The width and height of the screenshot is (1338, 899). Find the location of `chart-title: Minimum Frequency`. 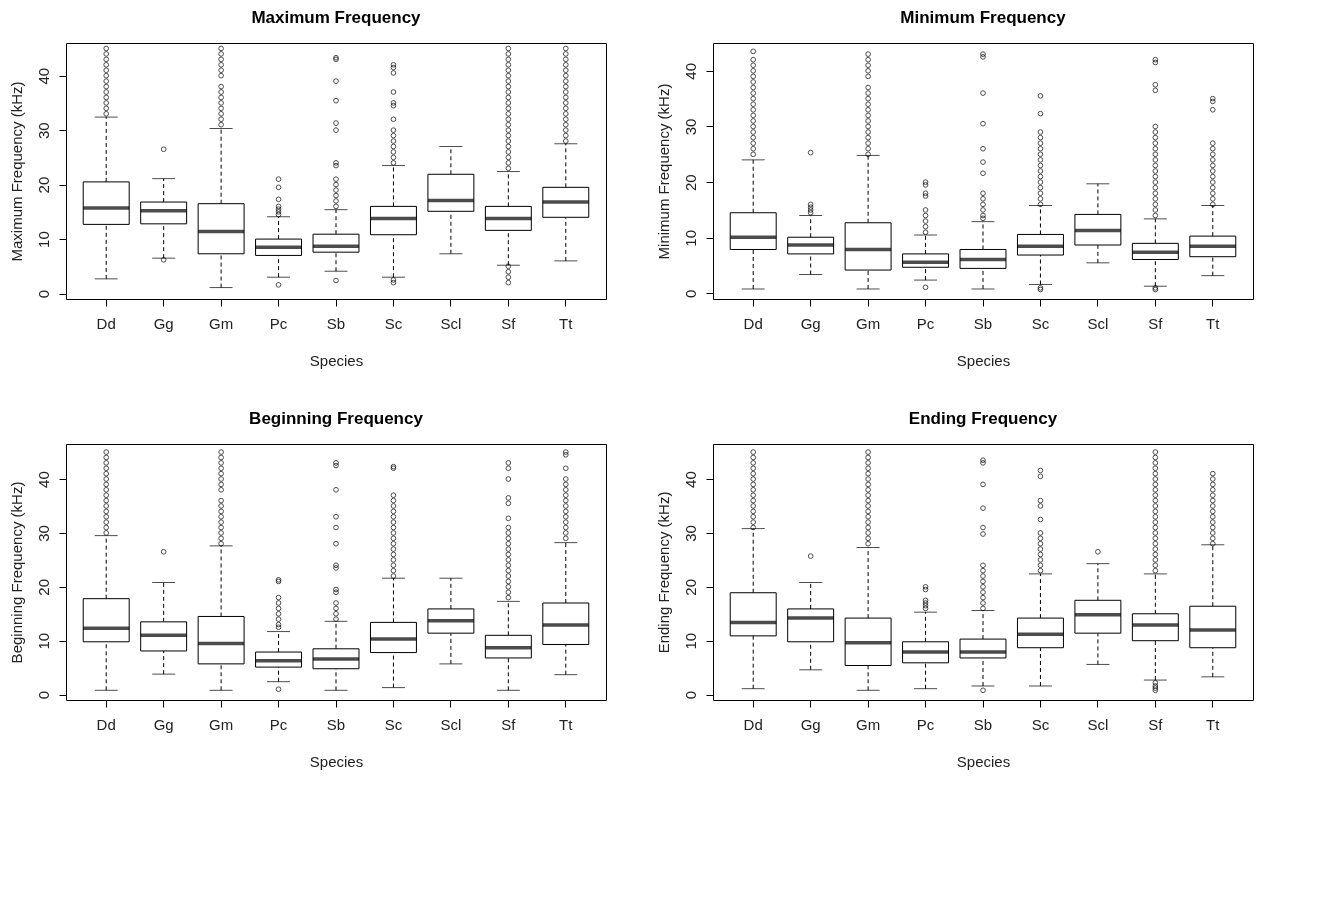

chart-title: Minimum Frequency is located at coordinates (983, 17).